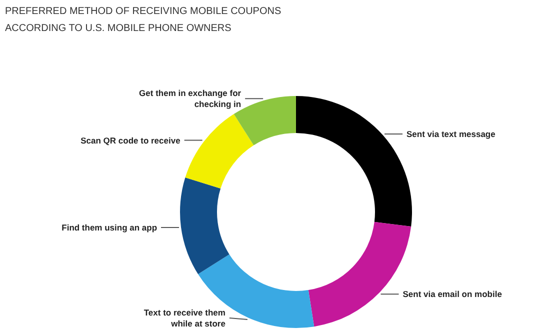  I want to click on slice-label: Sent via email on mobile, so click(452, 294).